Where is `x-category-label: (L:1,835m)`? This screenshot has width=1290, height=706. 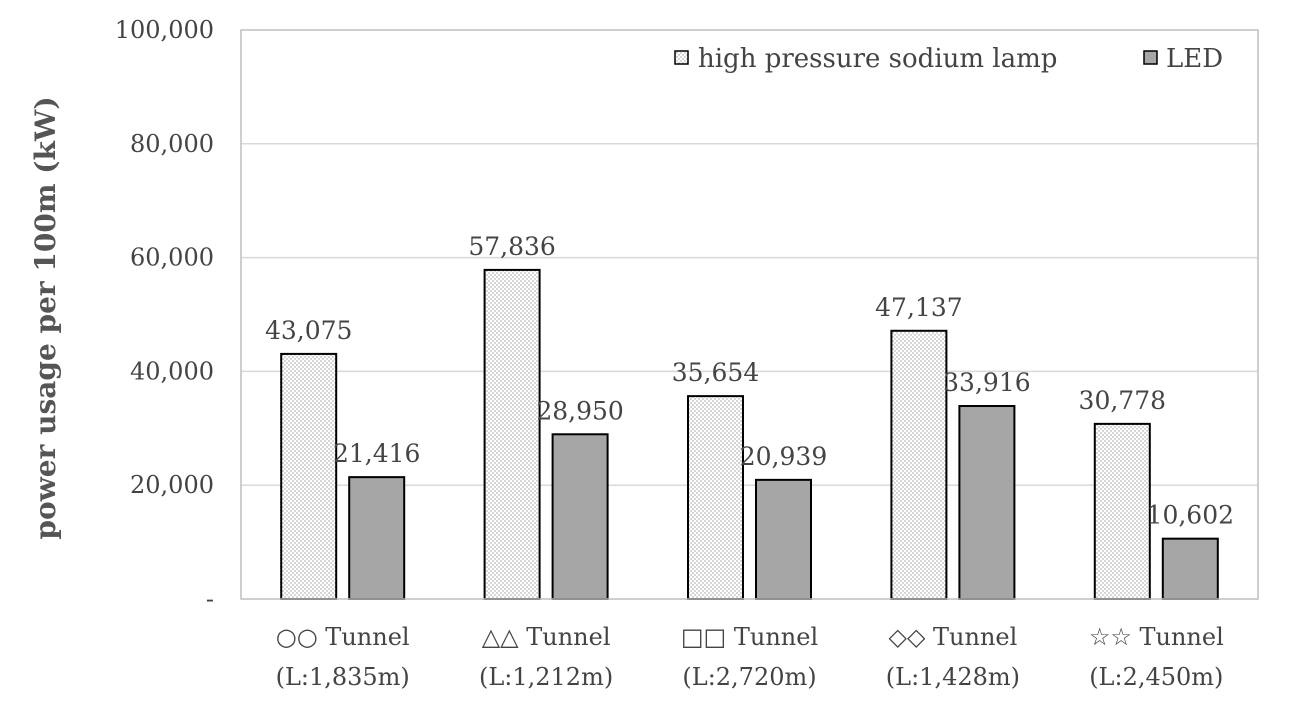 x-category-label: (L:1,835m) is located at coordinates (343, 677).